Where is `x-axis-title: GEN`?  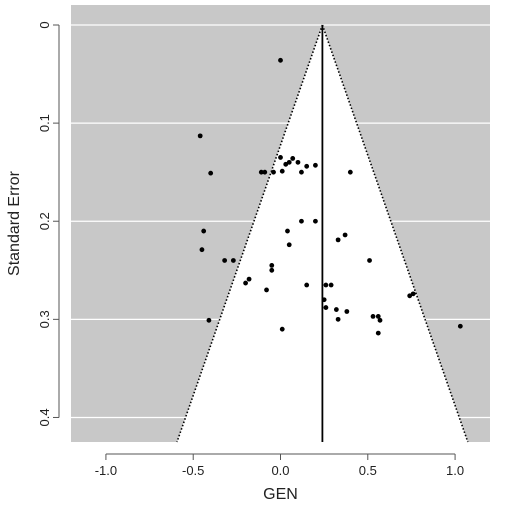 x-axis-title: GEN is located at coordinates (280, 494).